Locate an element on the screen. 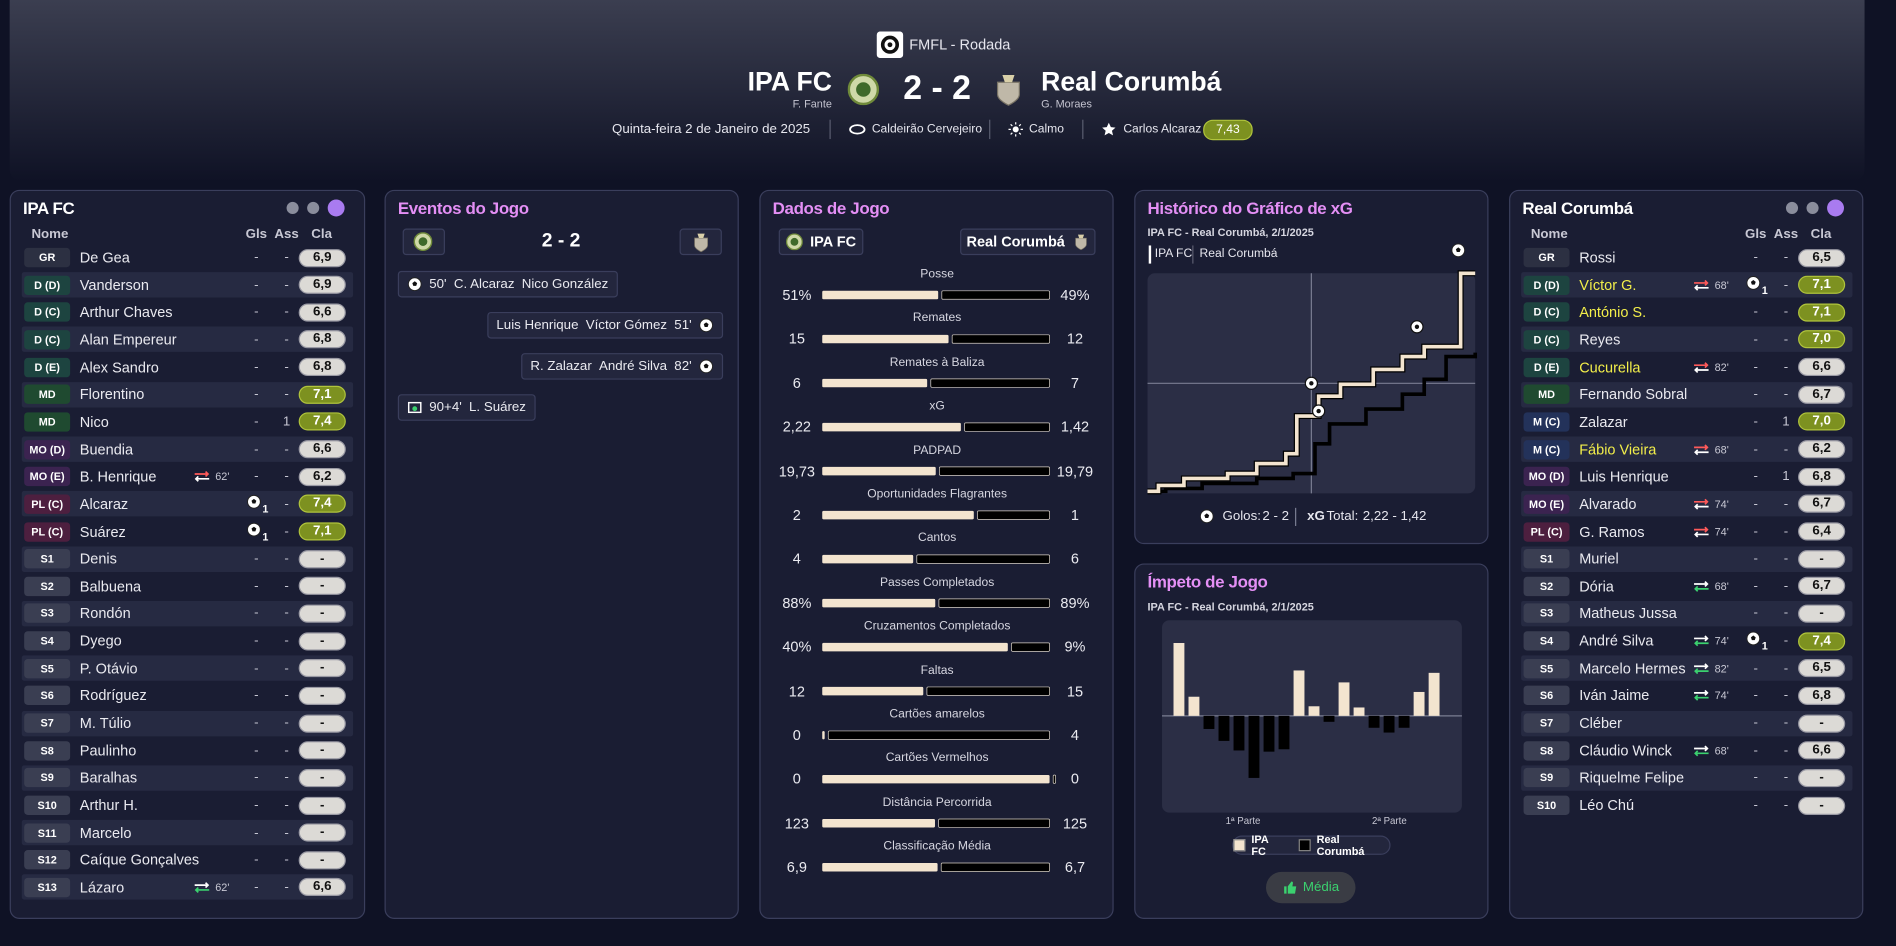  stat-label: Remates à Baliza is located at coordinates (937, 362).